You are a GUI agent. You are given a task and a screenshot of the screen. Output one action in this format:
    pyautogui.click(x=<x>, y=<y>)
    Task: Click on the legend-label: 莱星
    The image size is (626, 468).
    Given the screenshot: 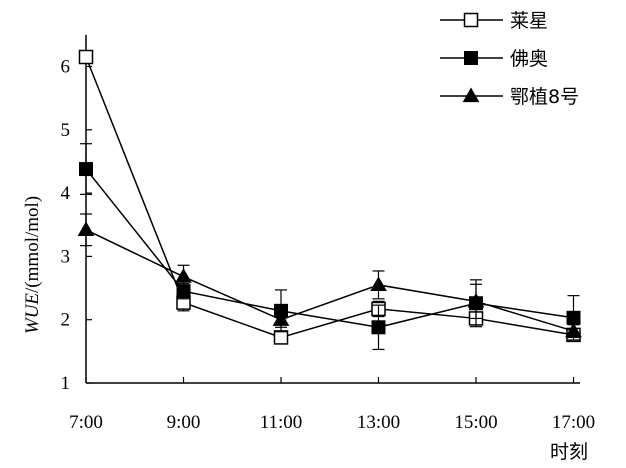 What is the action you would take?
    pyautogui.click(x=529, y=21)
    